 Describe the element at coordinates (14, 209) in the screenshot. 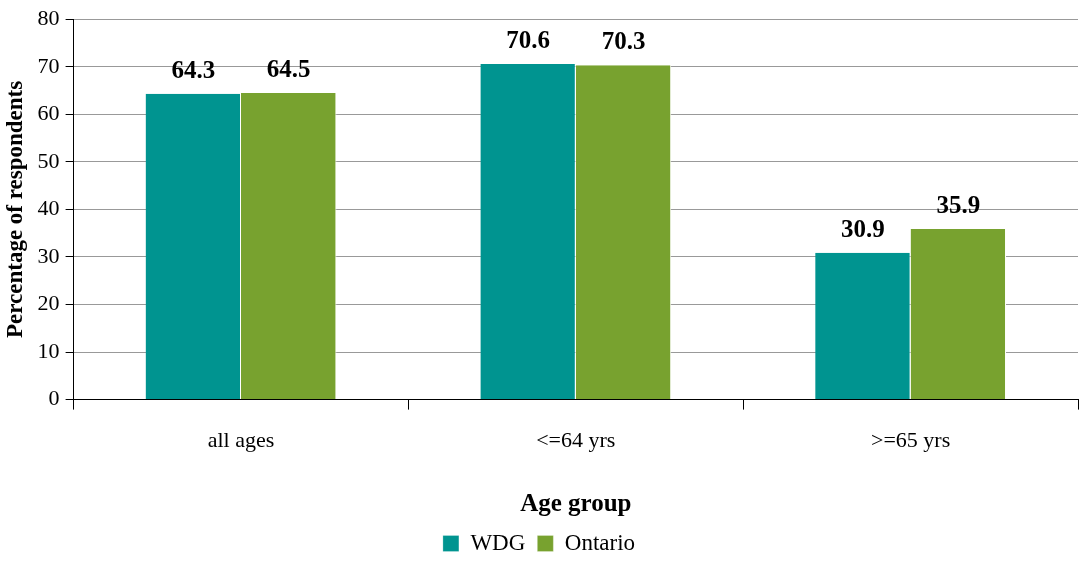

I see `y-axis-title: Percentage of respondents` at that location.